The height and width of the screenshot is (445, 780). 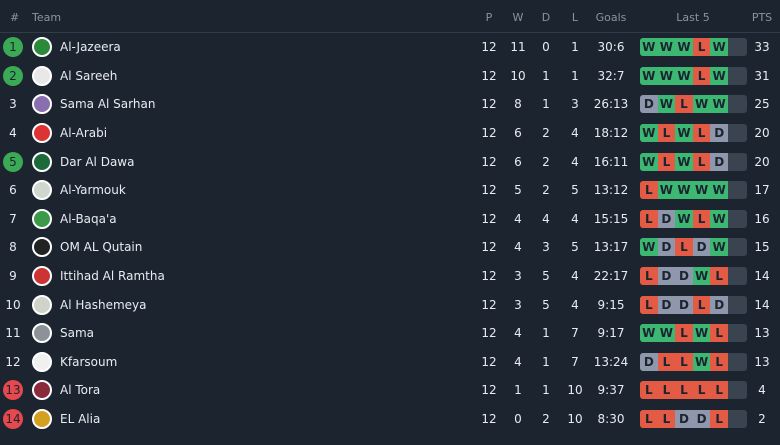 I want to click on team-name: OM AL Qutain, so click(x=101, y=247).